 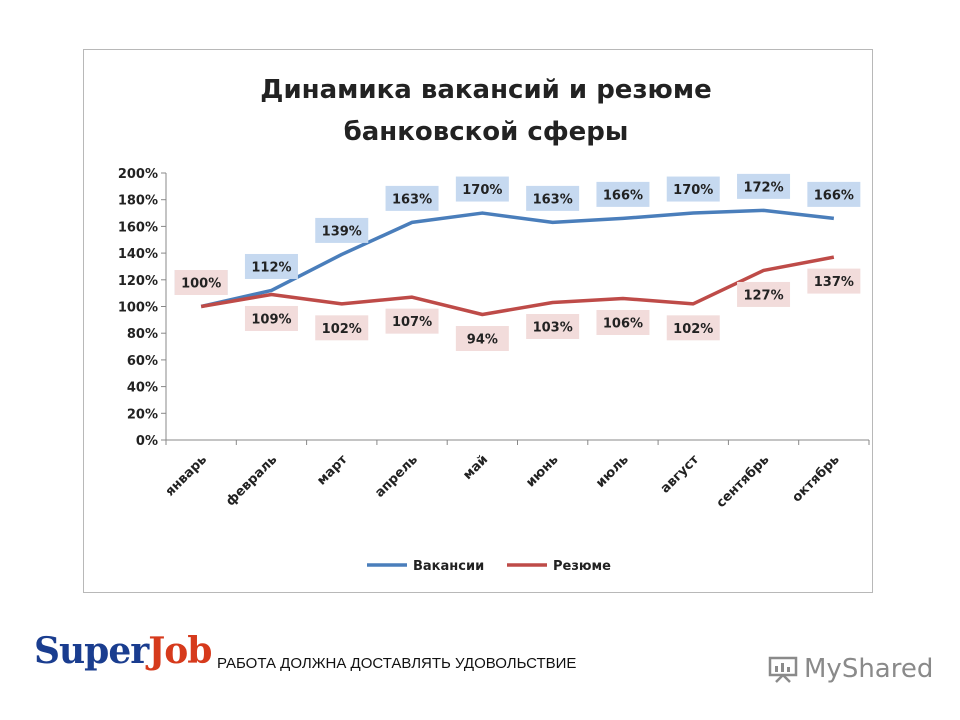 What do you see at coordinates (142, 388) in the screenshot?
I see `y-tick-label: 40%` at bounding box center [142, 388].